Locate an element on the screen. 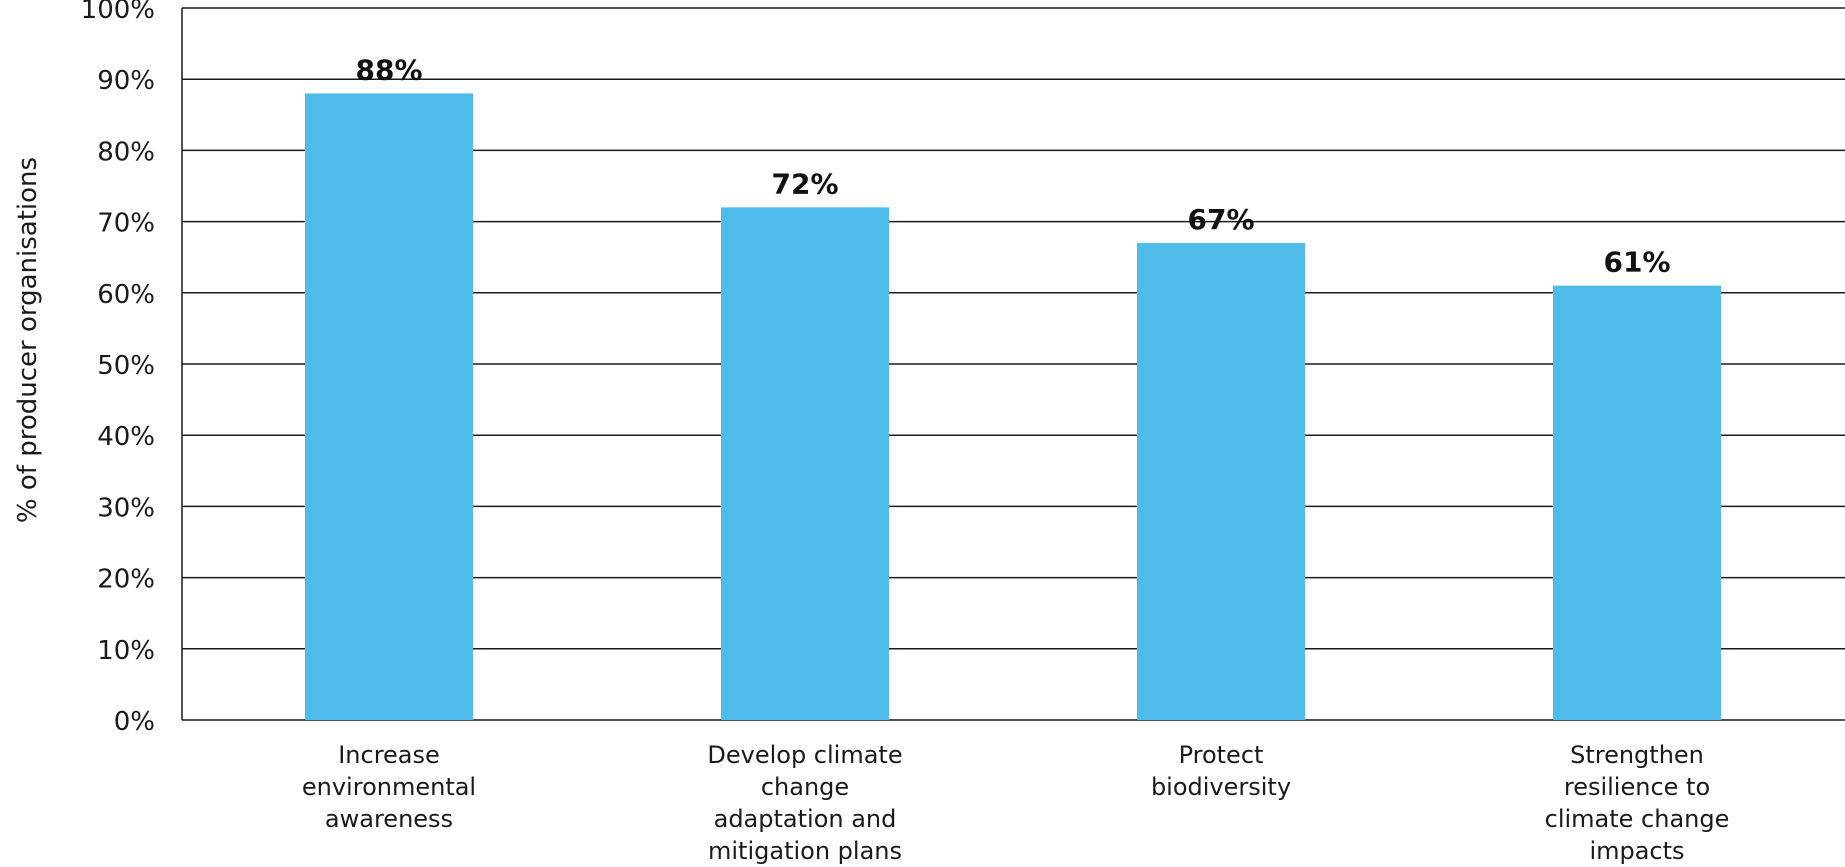 Image resolution: width=1845 pixels, height=867 pixels. y-tick-label: 100% is located at coordinates (118, 12).